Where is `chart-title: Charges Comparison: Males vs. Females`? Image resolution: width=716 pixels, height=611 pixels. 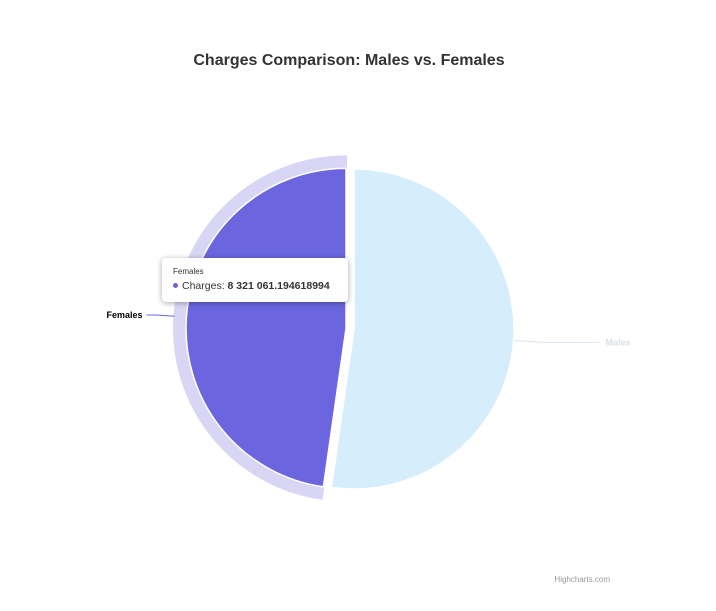
chart-title: Charges Comparison: Males vs. Females is located at coordinates (348, 60).